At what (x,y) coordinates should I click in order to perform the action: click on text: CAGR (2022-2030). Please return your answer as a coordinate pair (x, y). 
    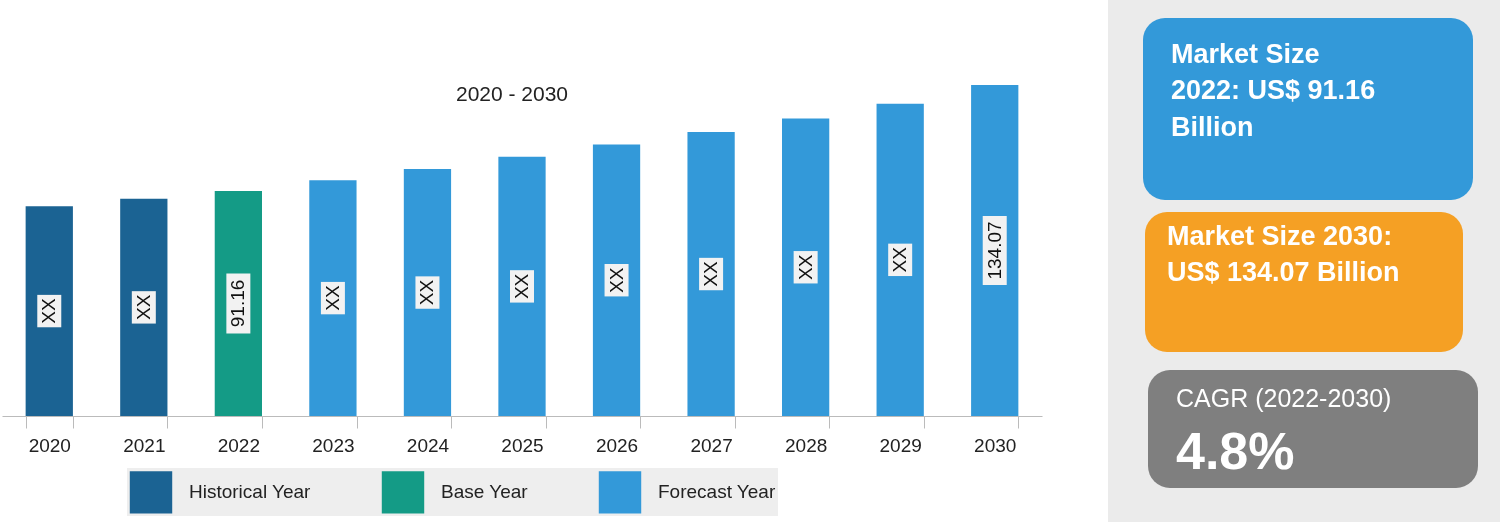
    Looking at the image, I should click on (1284, 398).